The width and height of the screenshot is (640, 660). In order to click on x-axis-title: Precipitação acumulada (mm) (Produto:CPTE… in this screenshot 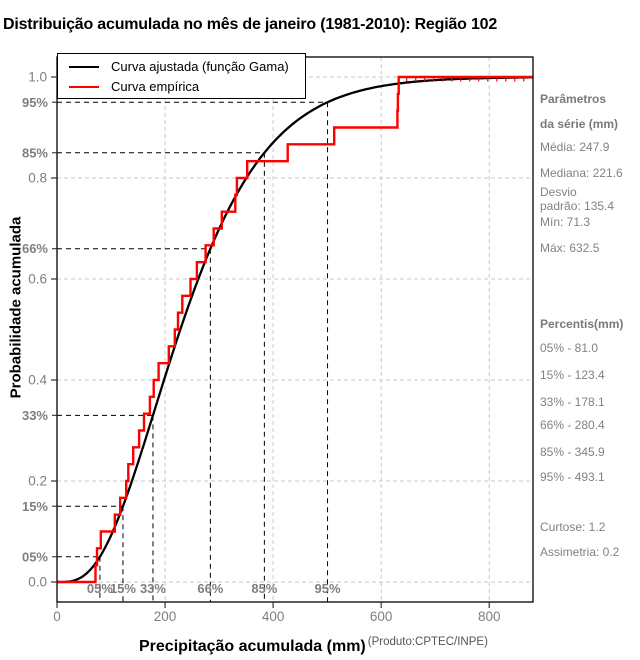, I will do `click(313, 646)`.